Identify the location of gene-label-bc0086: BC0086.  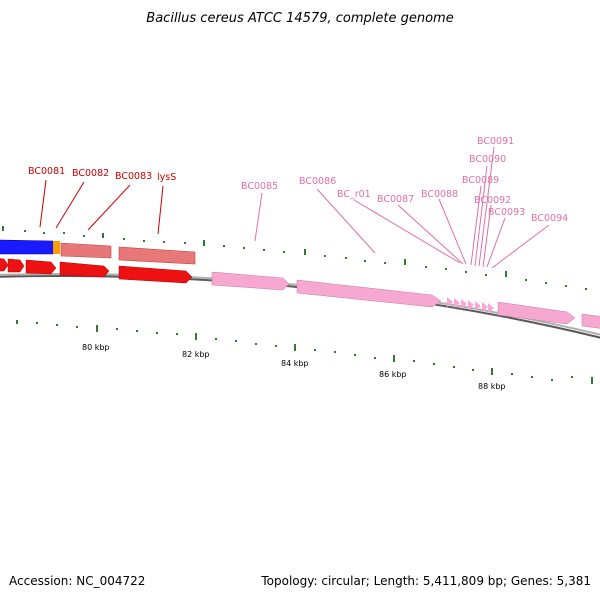
(317, 181).